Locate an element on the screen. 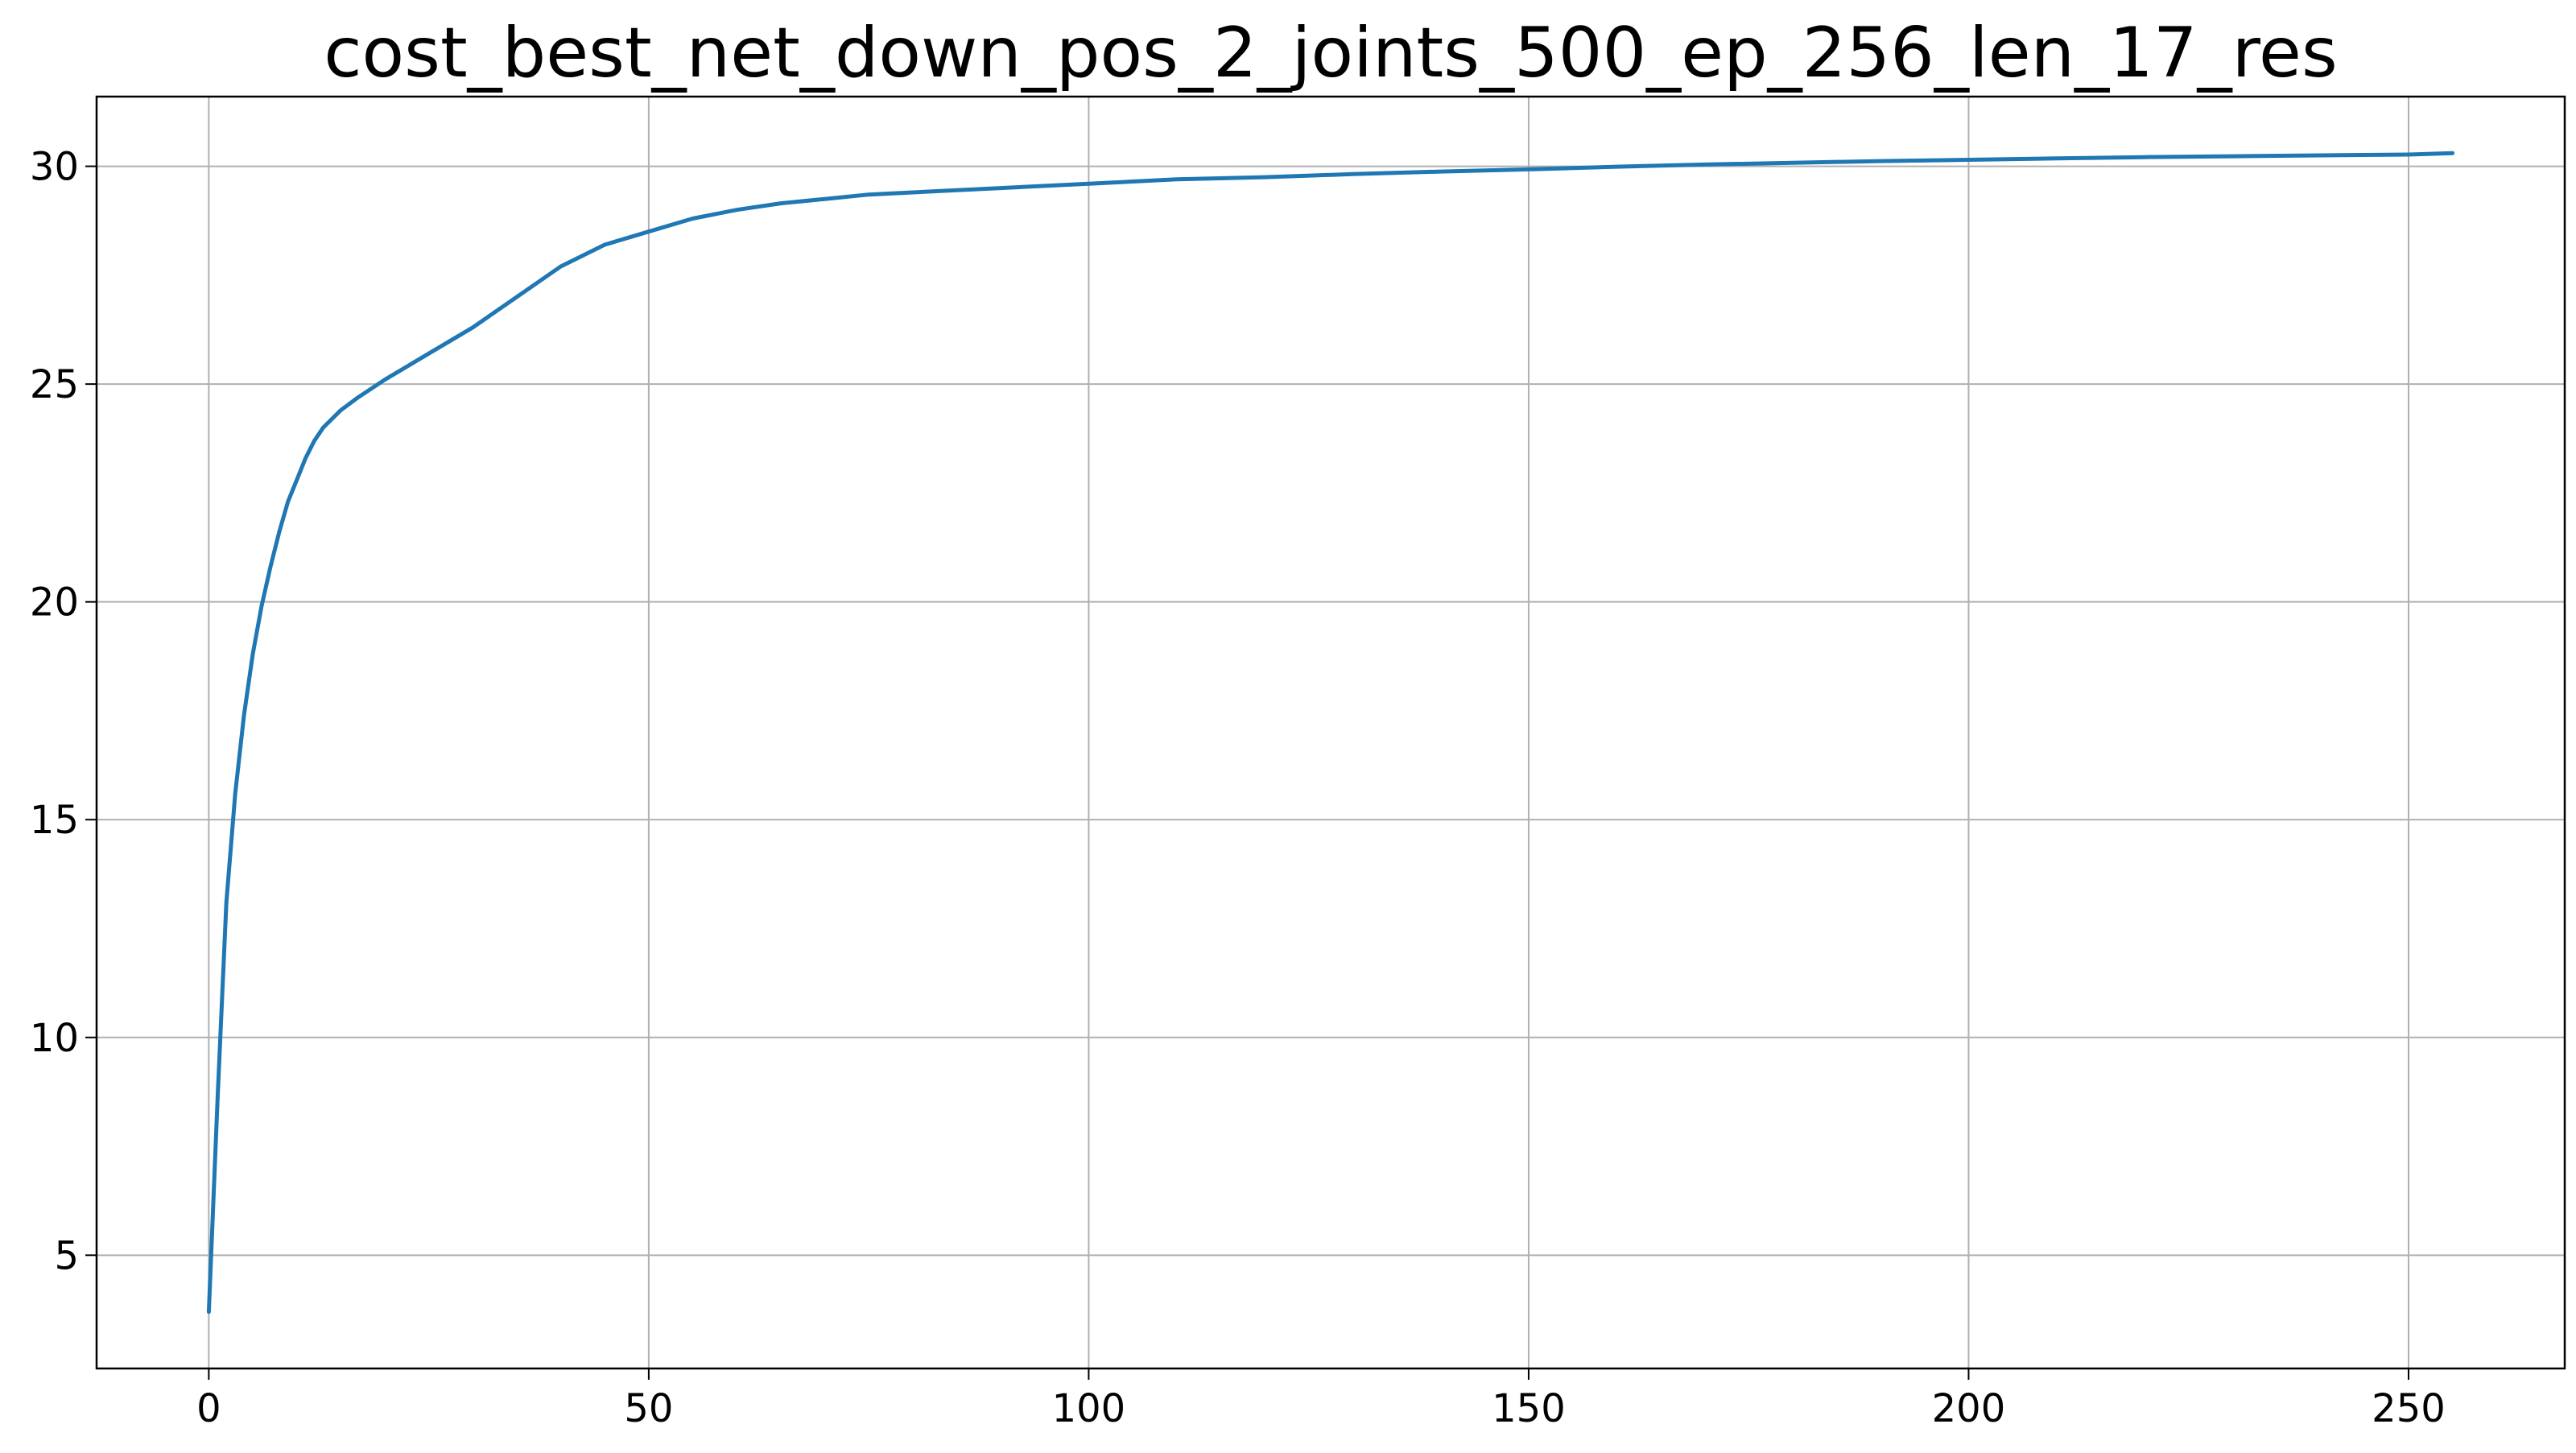 The width and height of the screenshot is (2576, 1453). y-tick-label-3: 20 is located at coordinates (54, 602).